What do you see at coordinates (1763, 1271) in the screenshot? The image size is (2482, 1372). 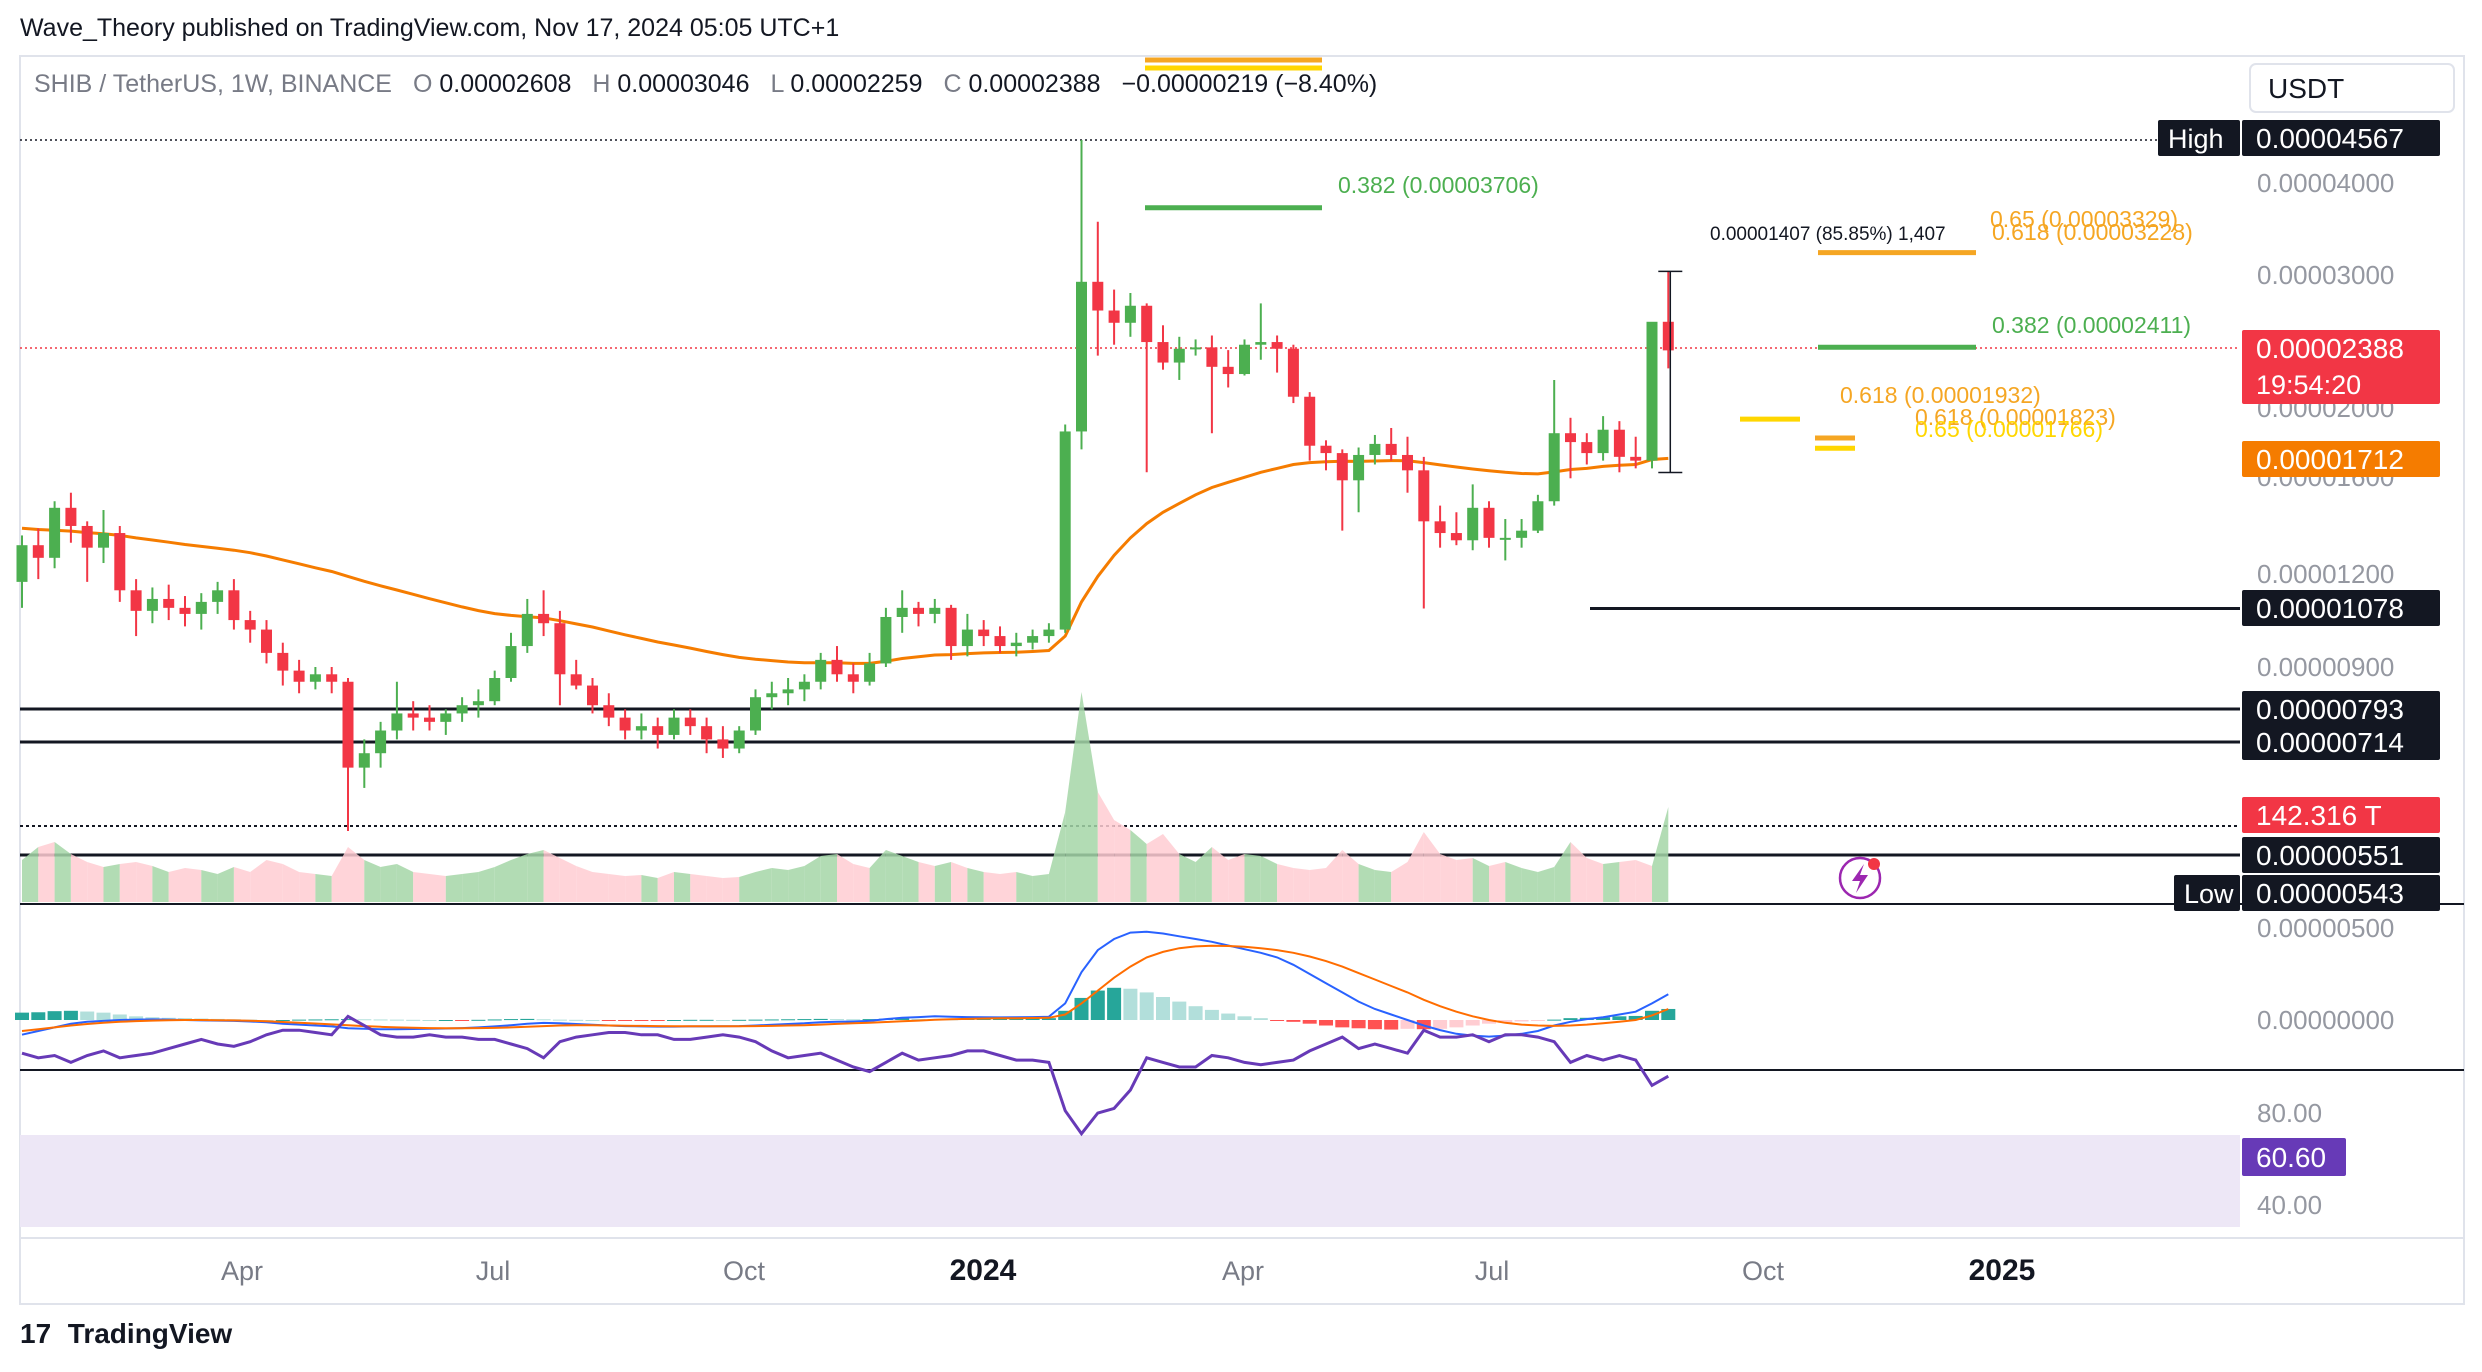 I see `time-axis-label: Oct` at bounding box center [1763, 1271].